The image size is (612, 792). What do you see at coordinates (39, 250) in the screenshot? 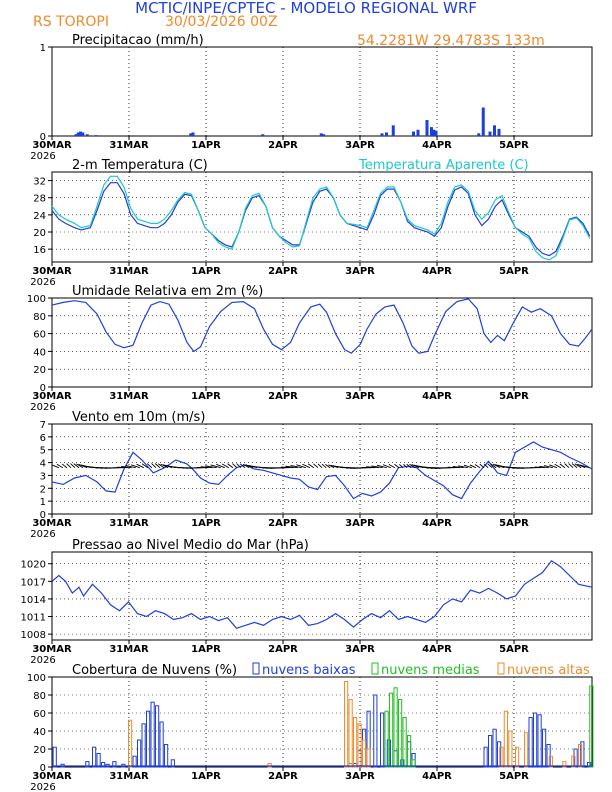
I see `y-tick-label: 16` at bounding box center [39, 250].